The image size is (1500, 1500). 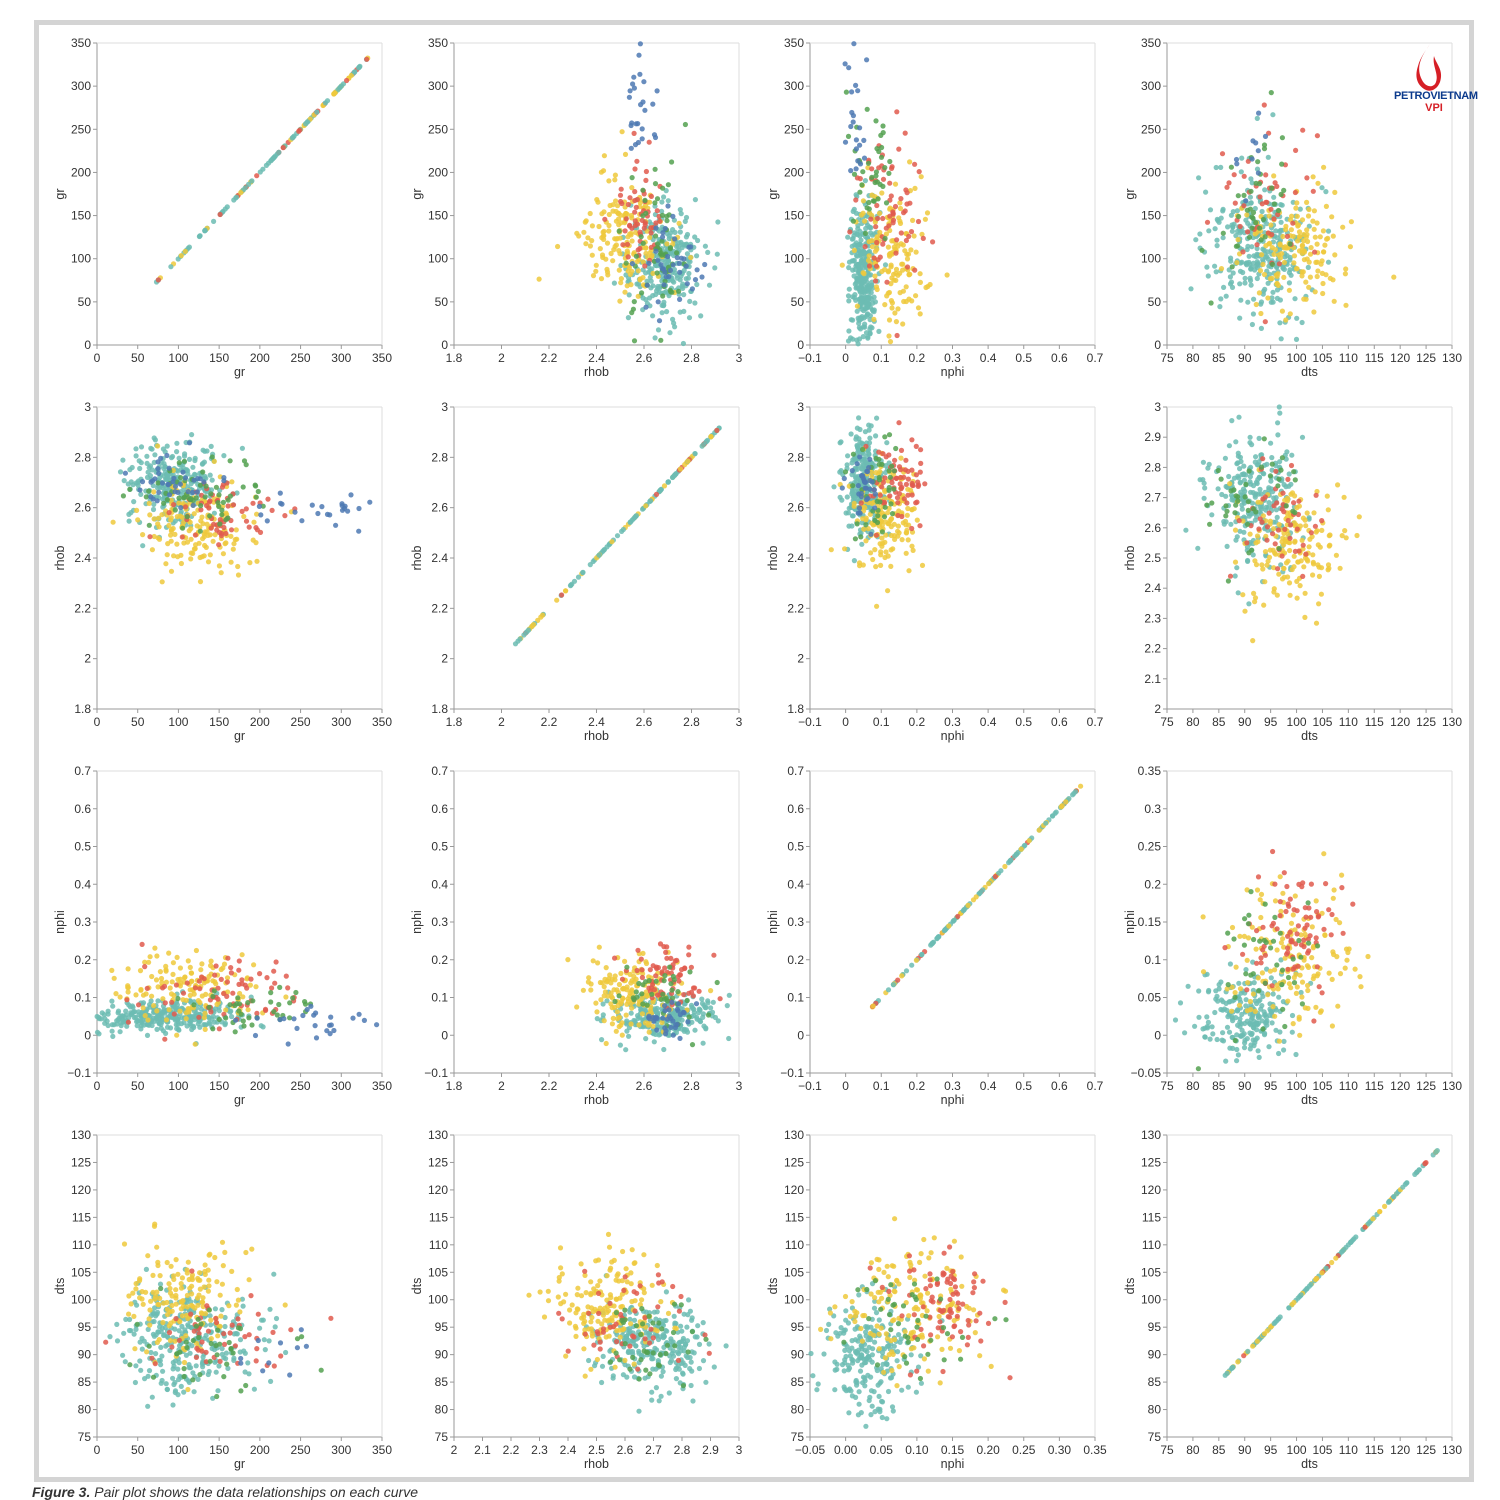 What do you see at coordinates (988, 358) in the screenshot?
I see `x-tick-label: 0.4` at bounding box center [988, 358].